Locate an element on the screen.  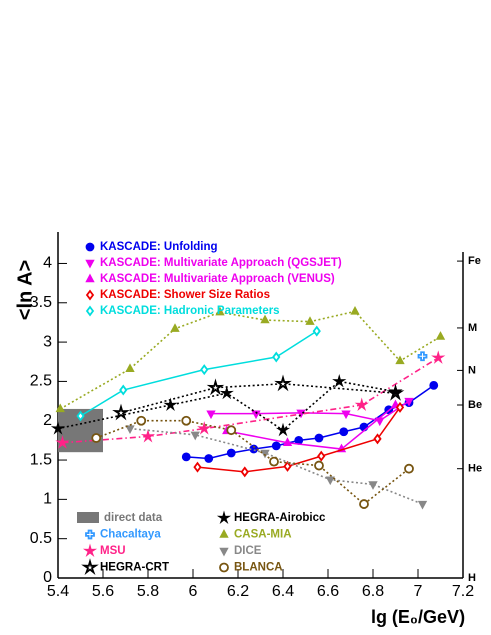
x-axis-label: lg (E₀/GeV) is located at coordinates (418, 617).